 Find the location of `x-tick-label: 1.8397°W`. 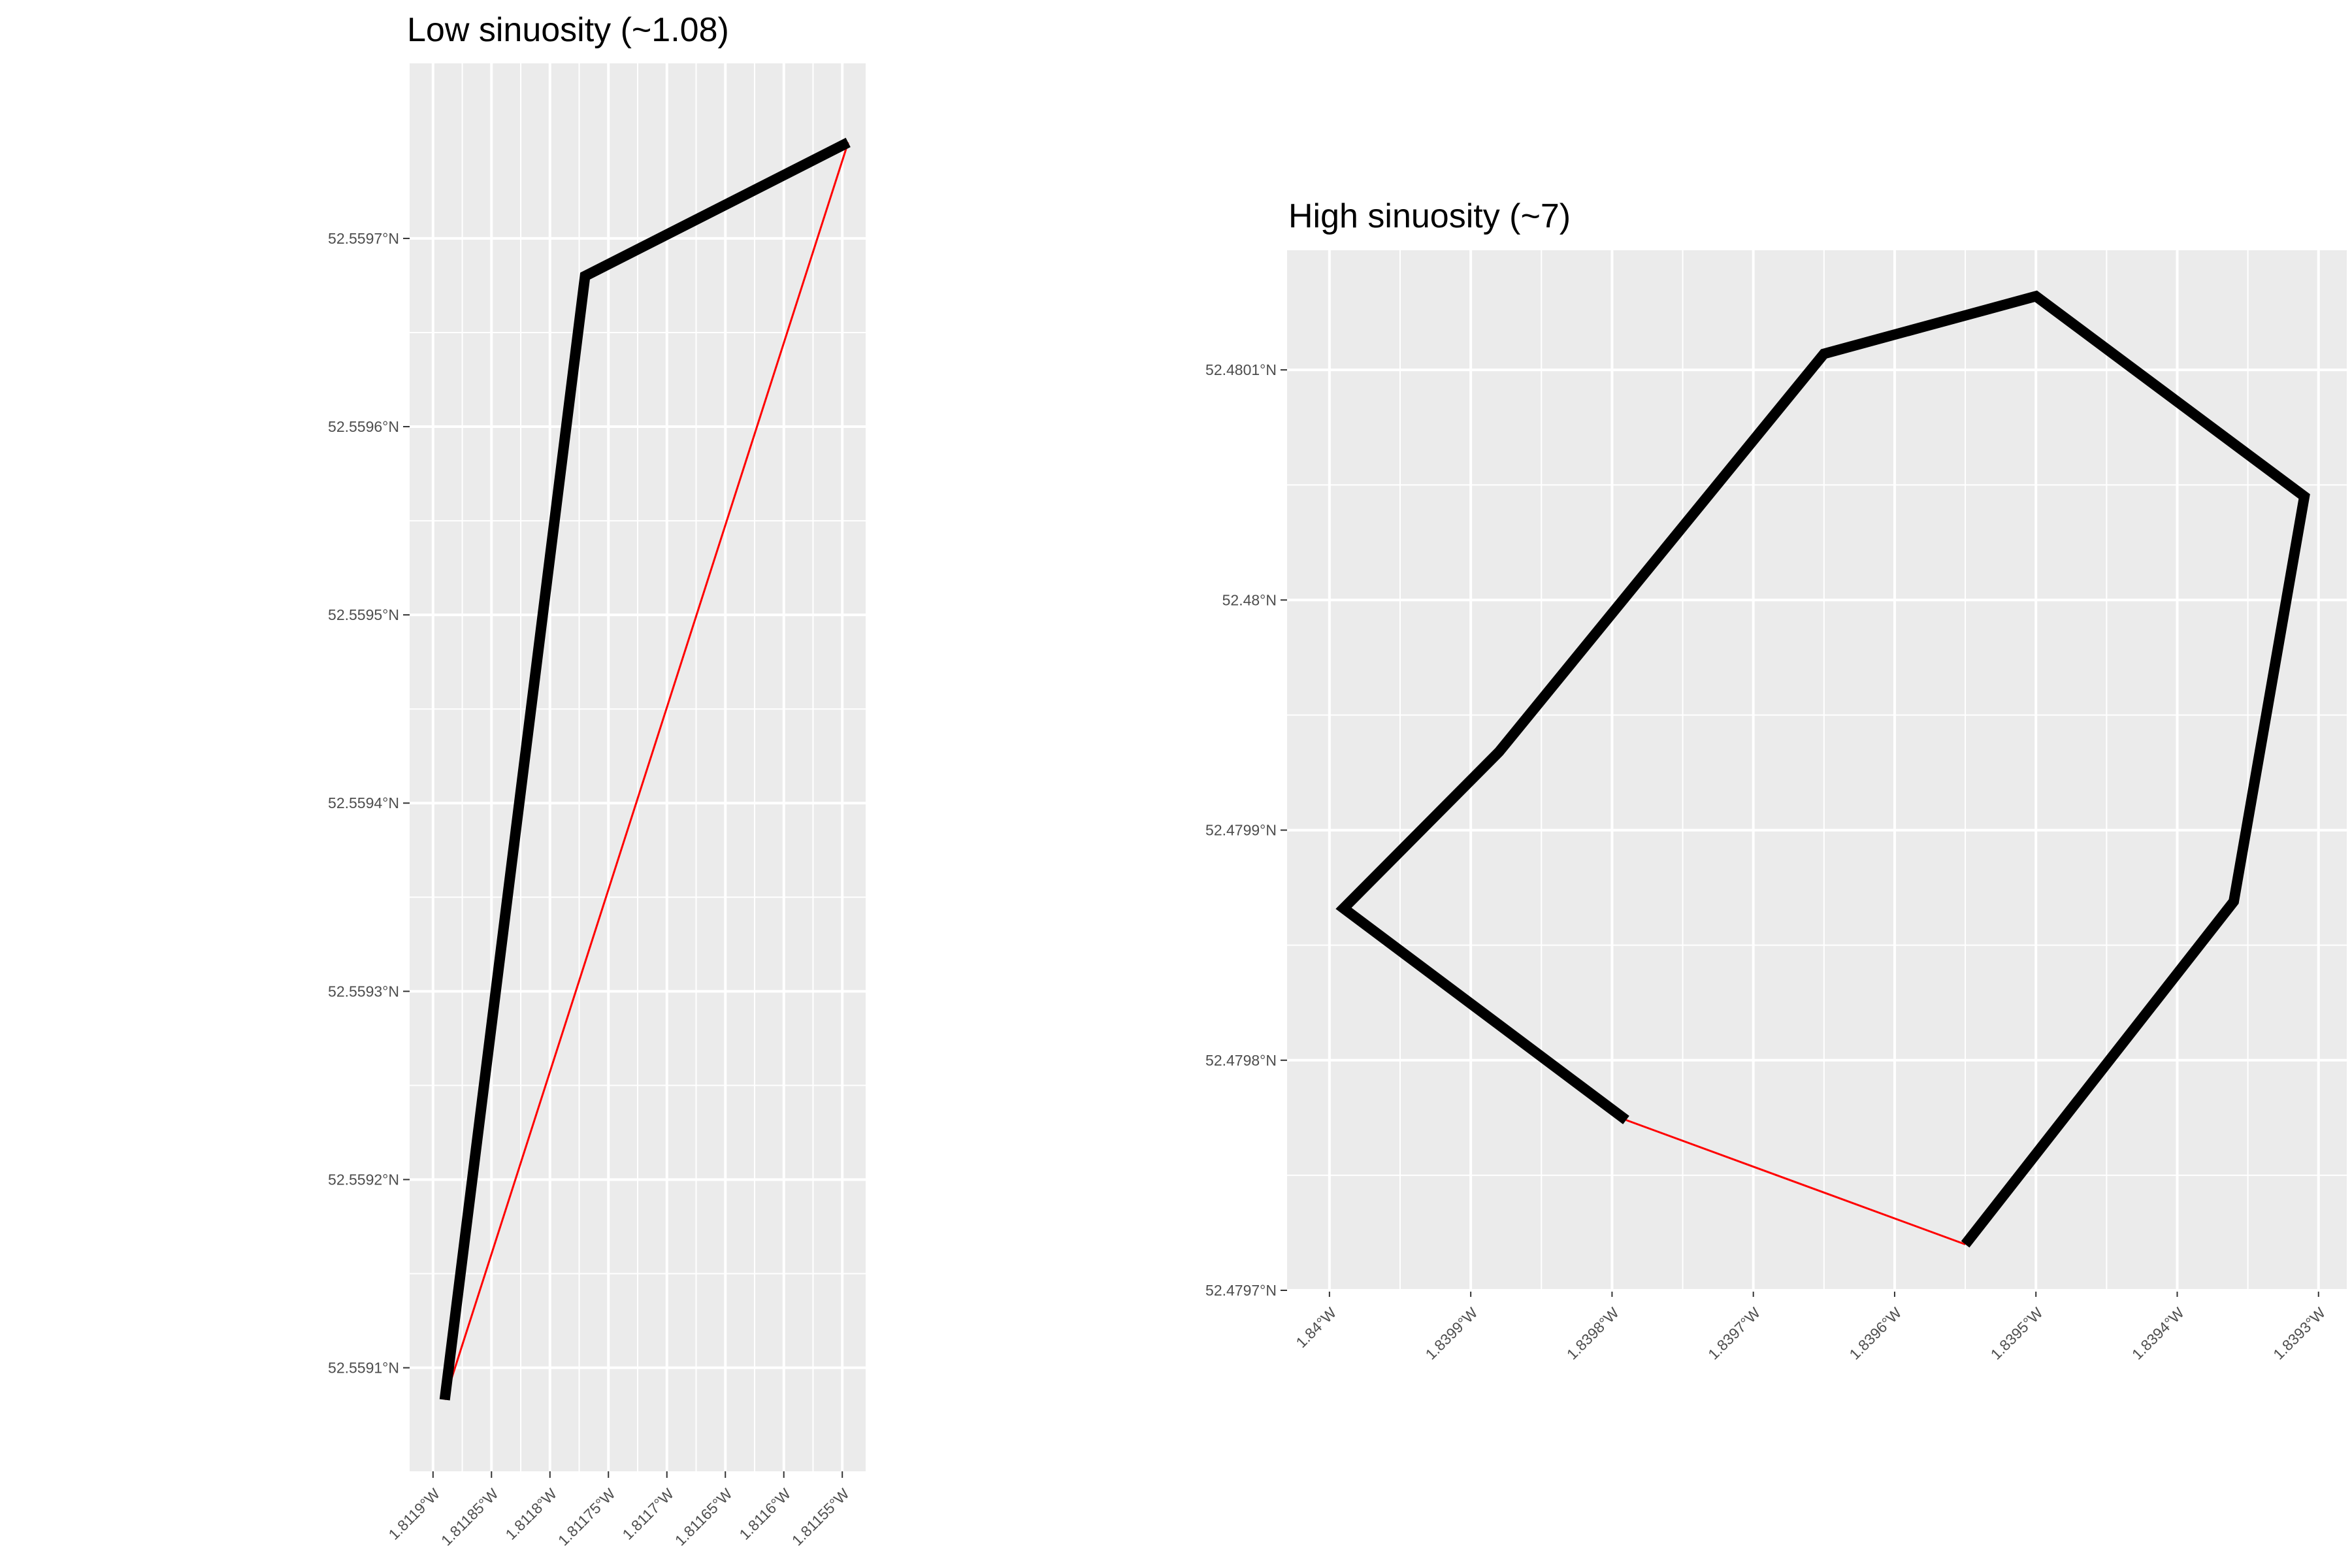

x-tick-label: 1.8397°W is located at coordinates (1734, 1333).